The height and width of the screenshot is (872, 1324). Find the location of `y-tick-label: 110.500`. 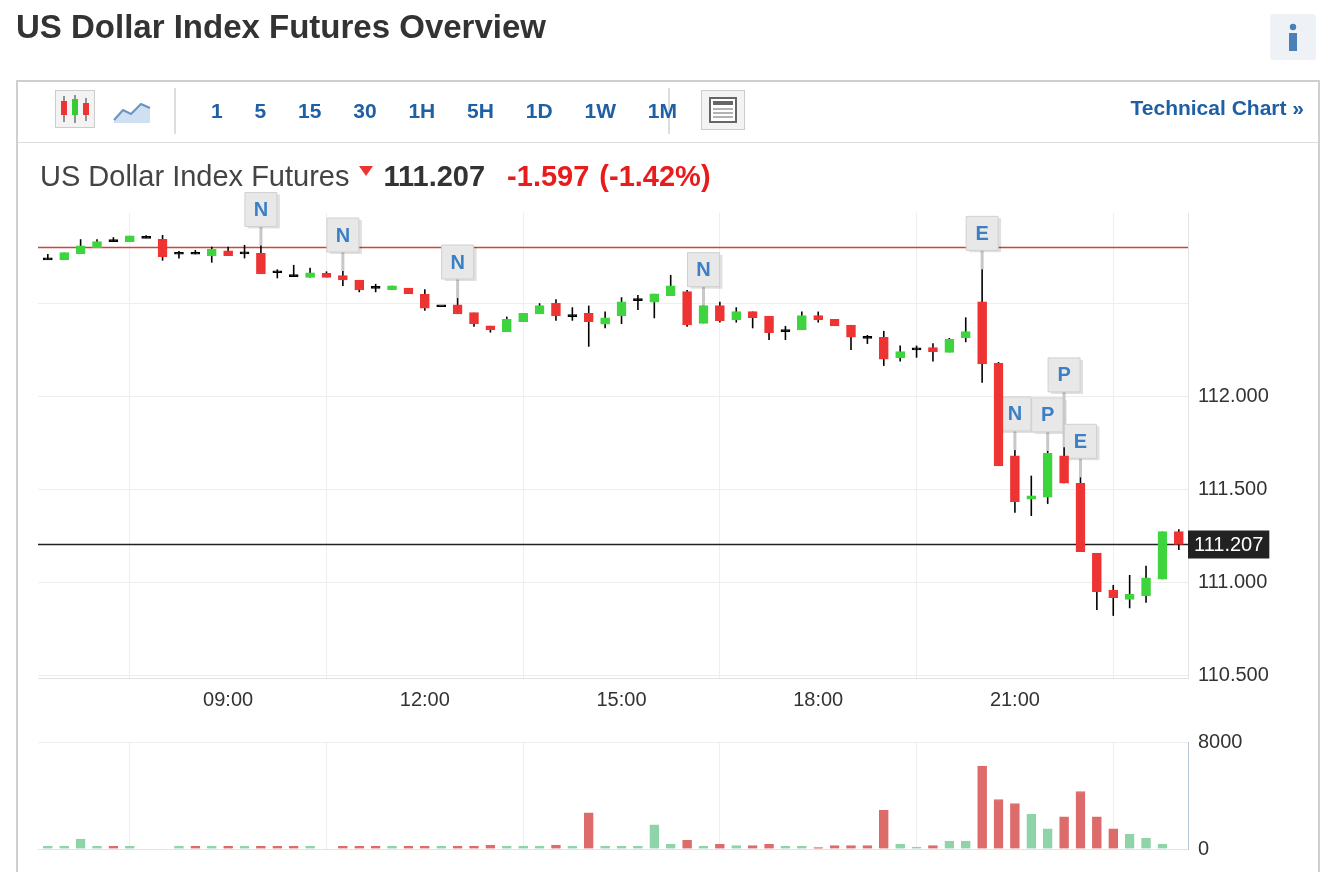

y-tick-label: 110.500 is located at coordinates (1233, 674).